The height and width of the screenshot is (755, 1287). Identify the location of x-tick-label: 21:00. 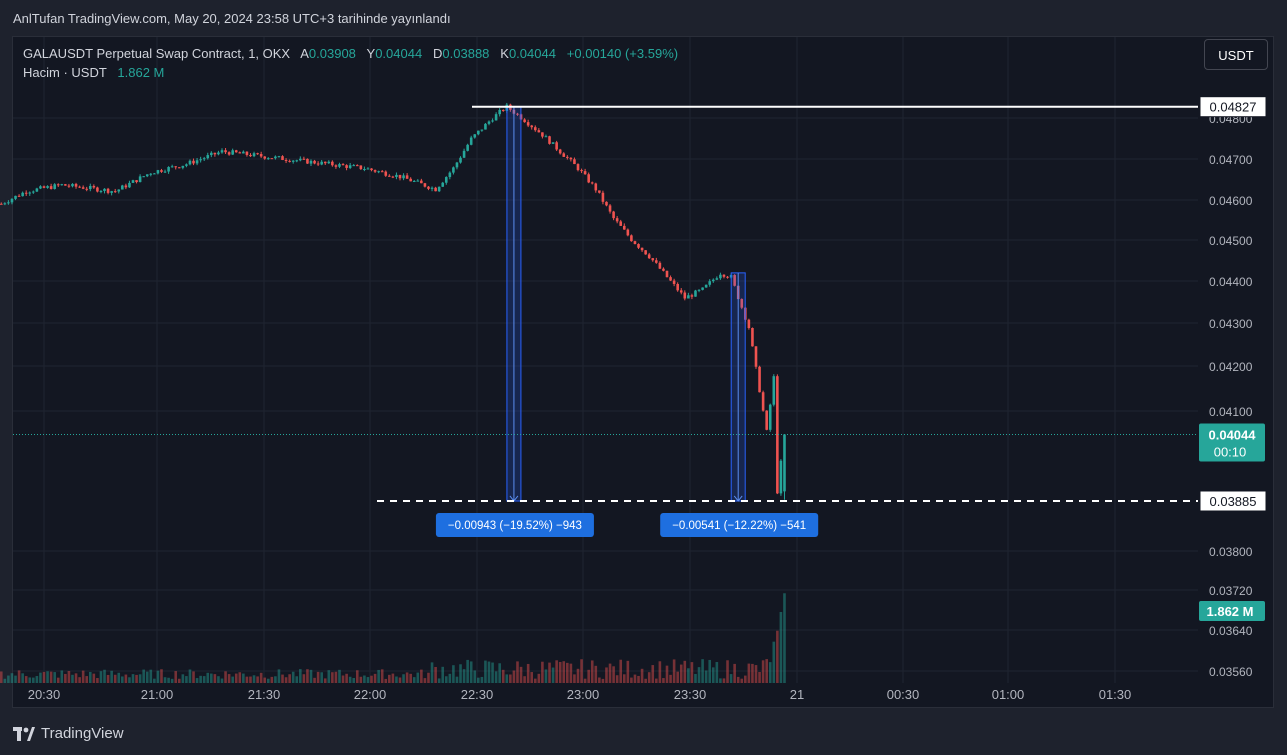
(157, 694).